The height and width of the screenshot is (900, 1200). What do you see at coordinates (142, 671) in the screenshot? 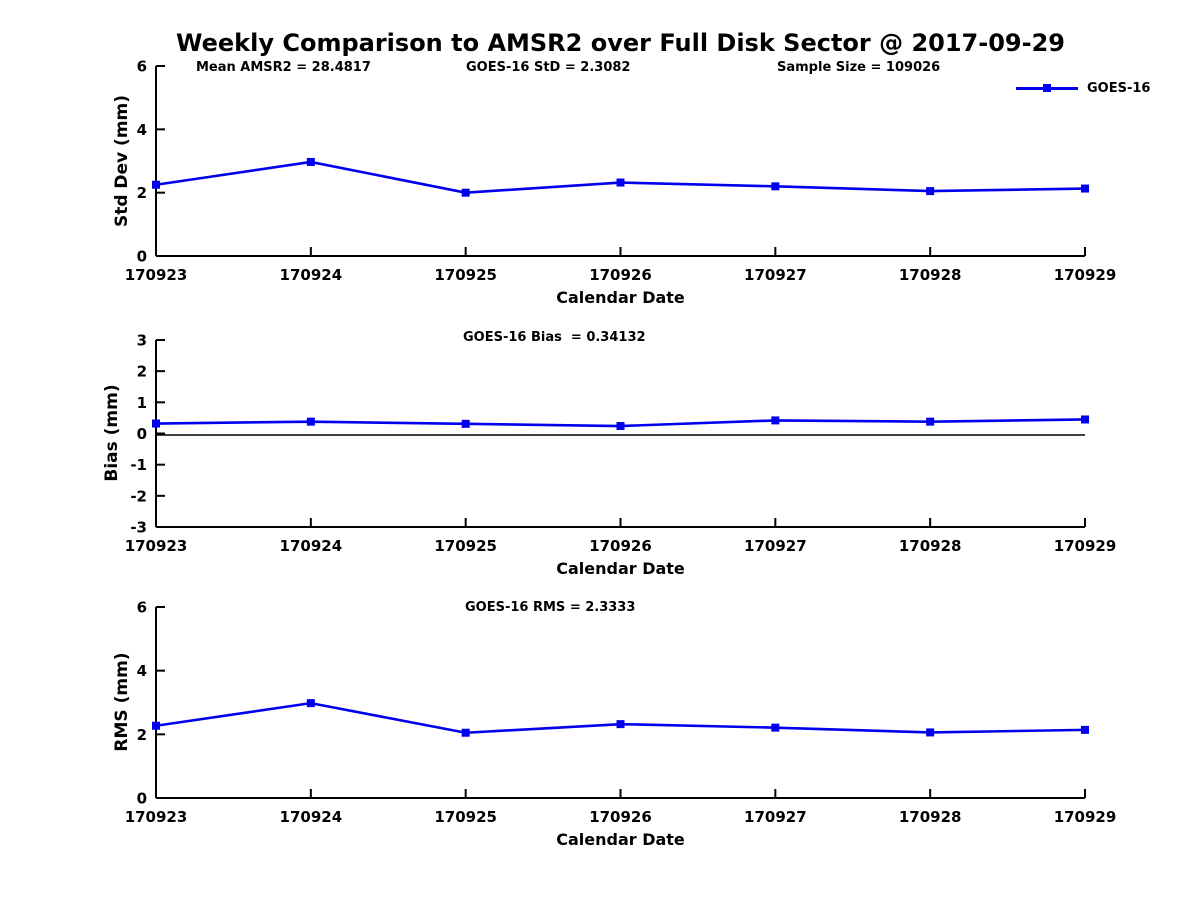
I see `rms-y-tick-label: 4` at bounding box center [142, 671].